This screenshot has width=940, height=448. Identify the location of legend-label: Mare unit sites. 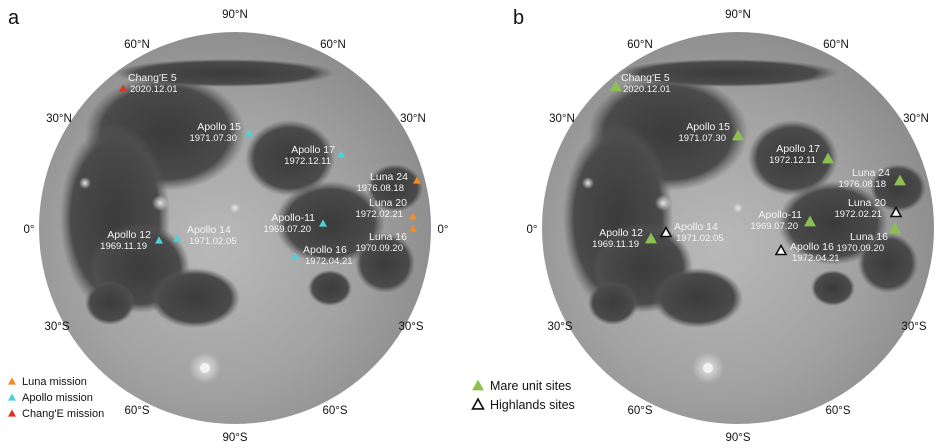
(530, 386).